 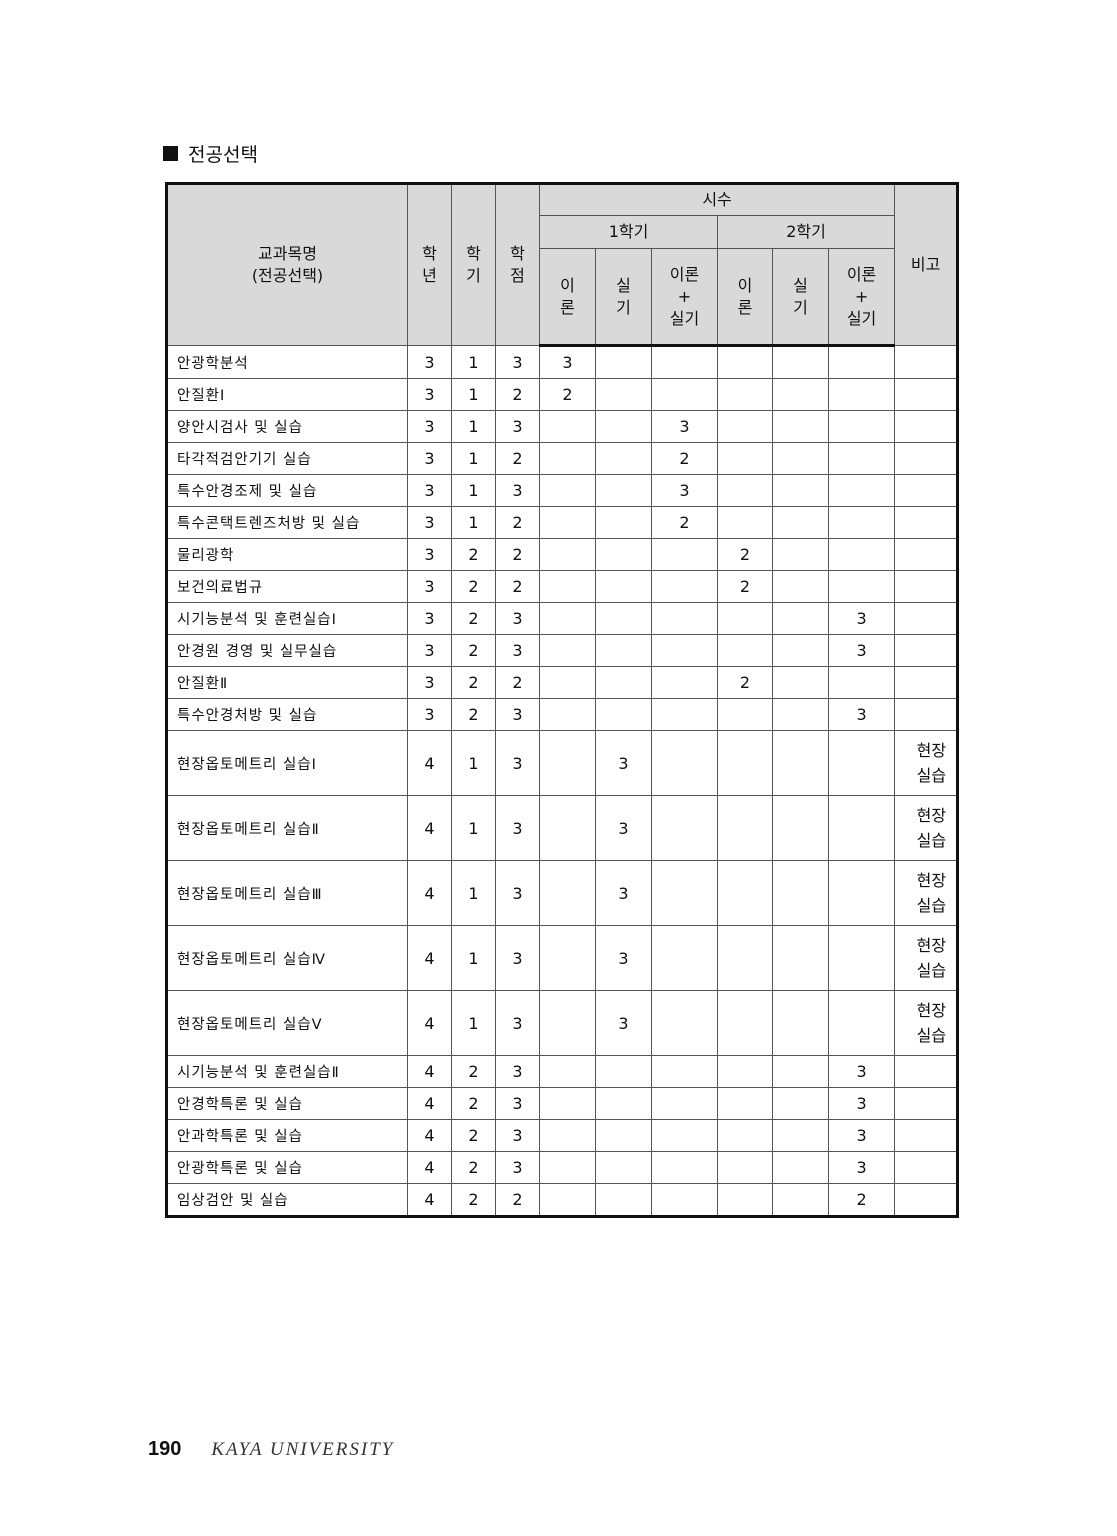 I want to click on header-sem1-both: 이론 + 실기, so click(x=684, y=297).